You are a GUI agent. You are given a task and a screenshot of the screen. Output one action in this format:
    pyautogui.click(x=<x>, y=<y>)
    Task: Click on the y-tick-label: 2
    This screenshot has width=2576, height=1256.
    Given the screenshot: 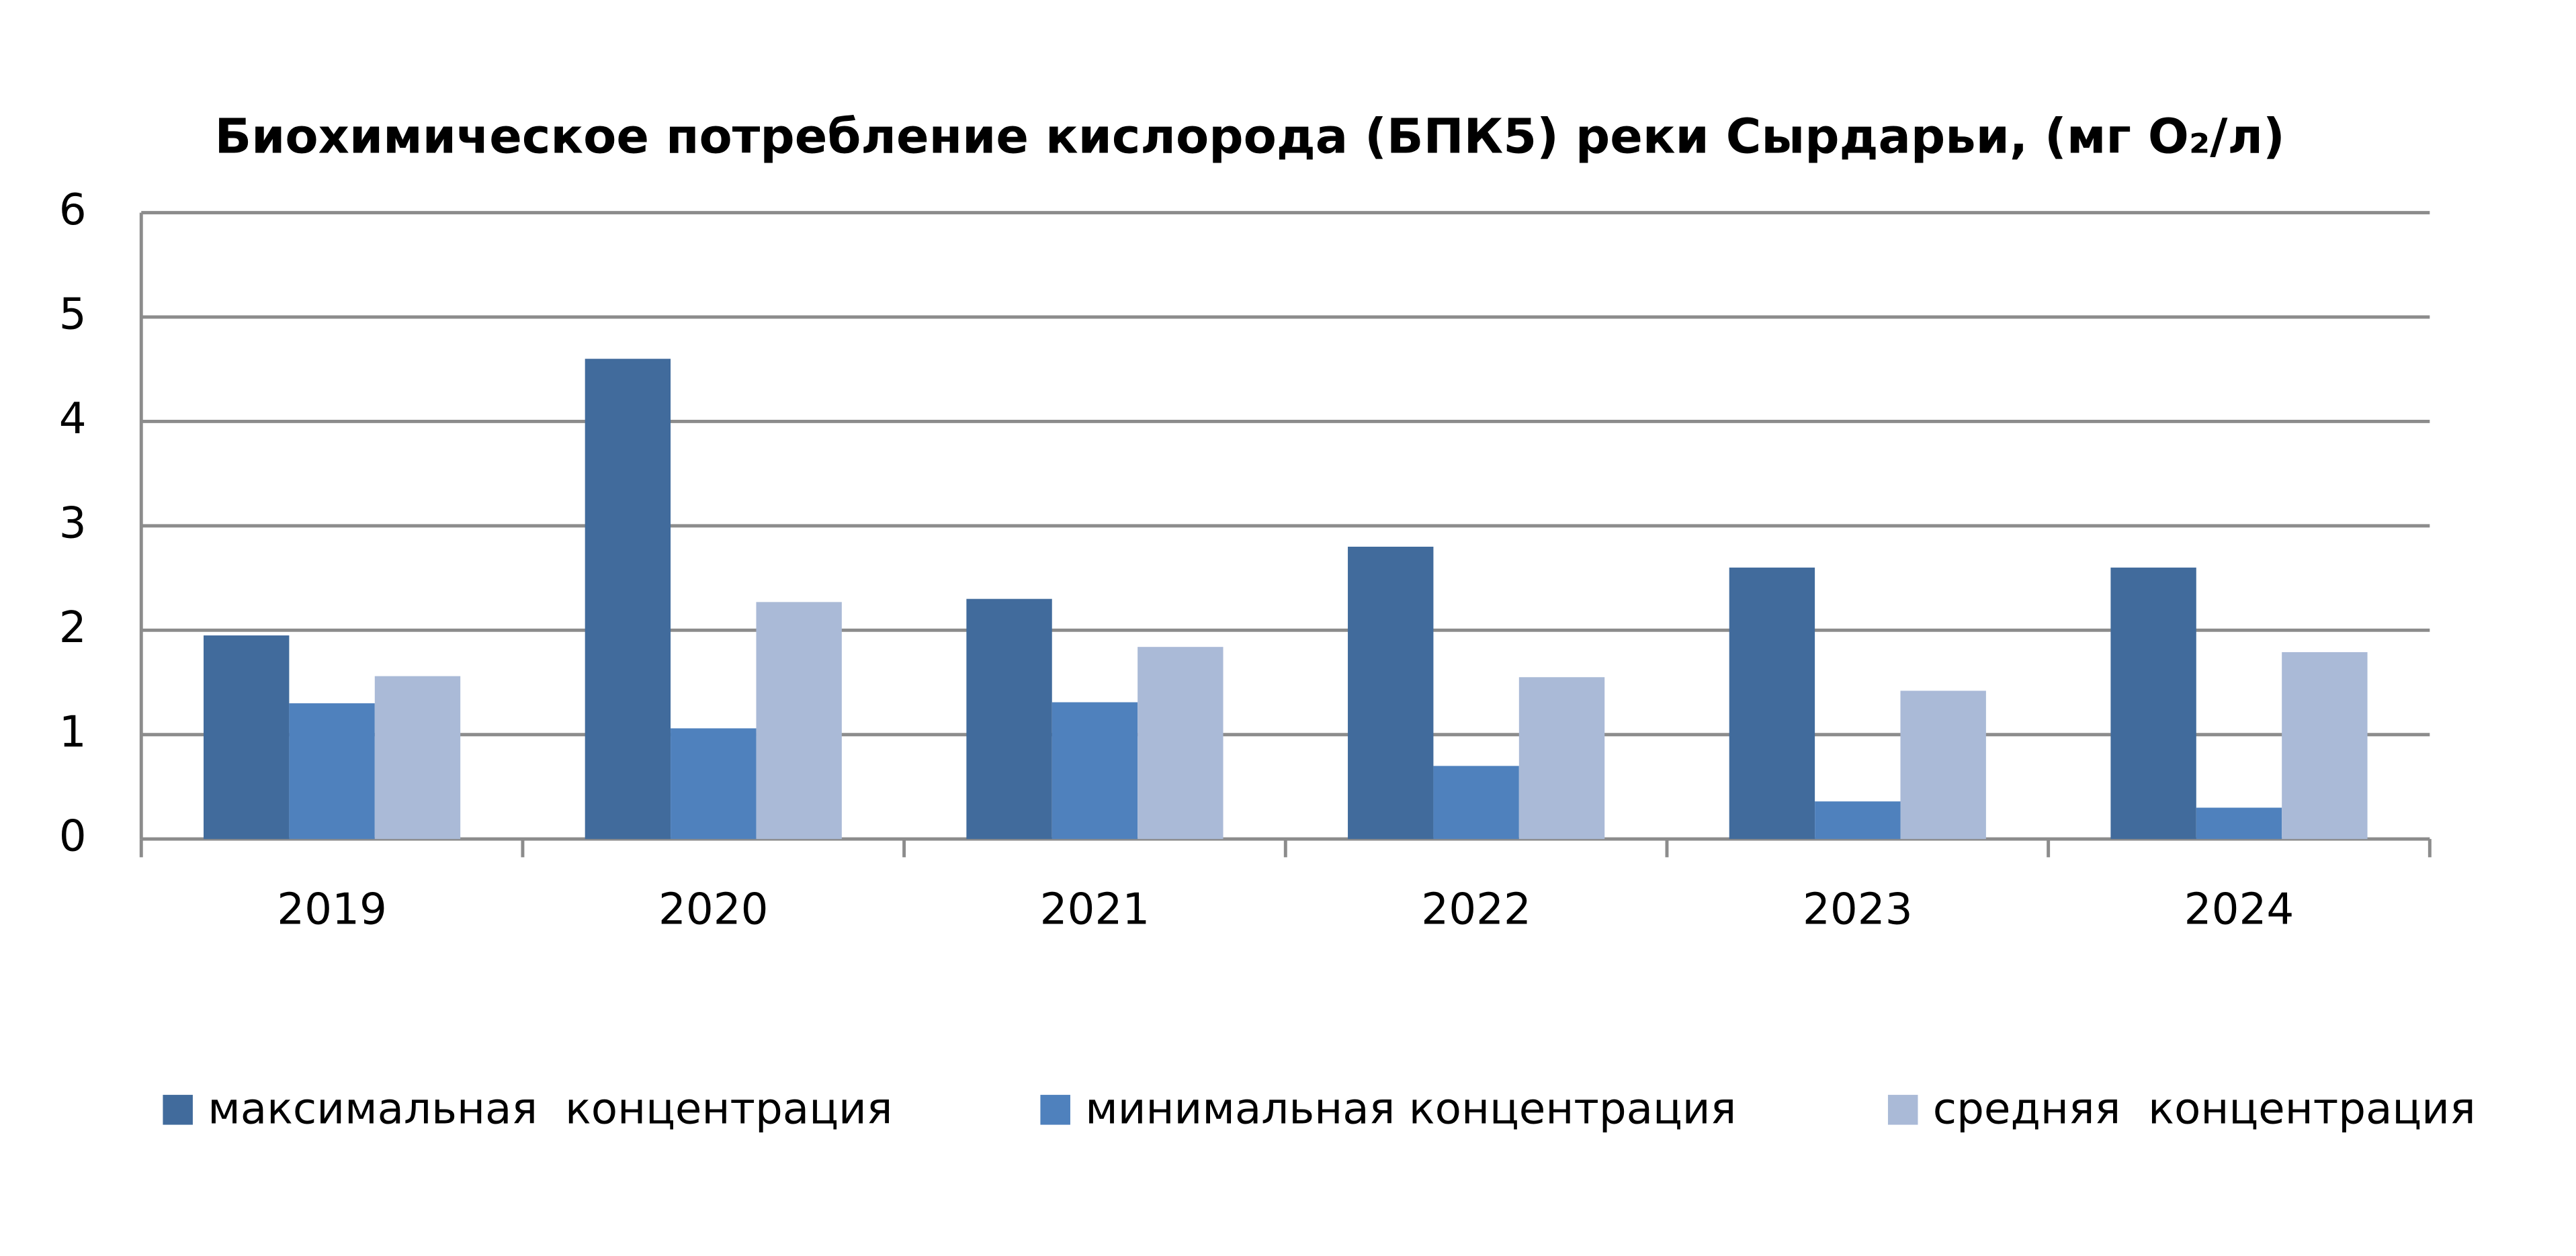 What is the action you would take?
    pyautogui.click(x=73, y=627)
    